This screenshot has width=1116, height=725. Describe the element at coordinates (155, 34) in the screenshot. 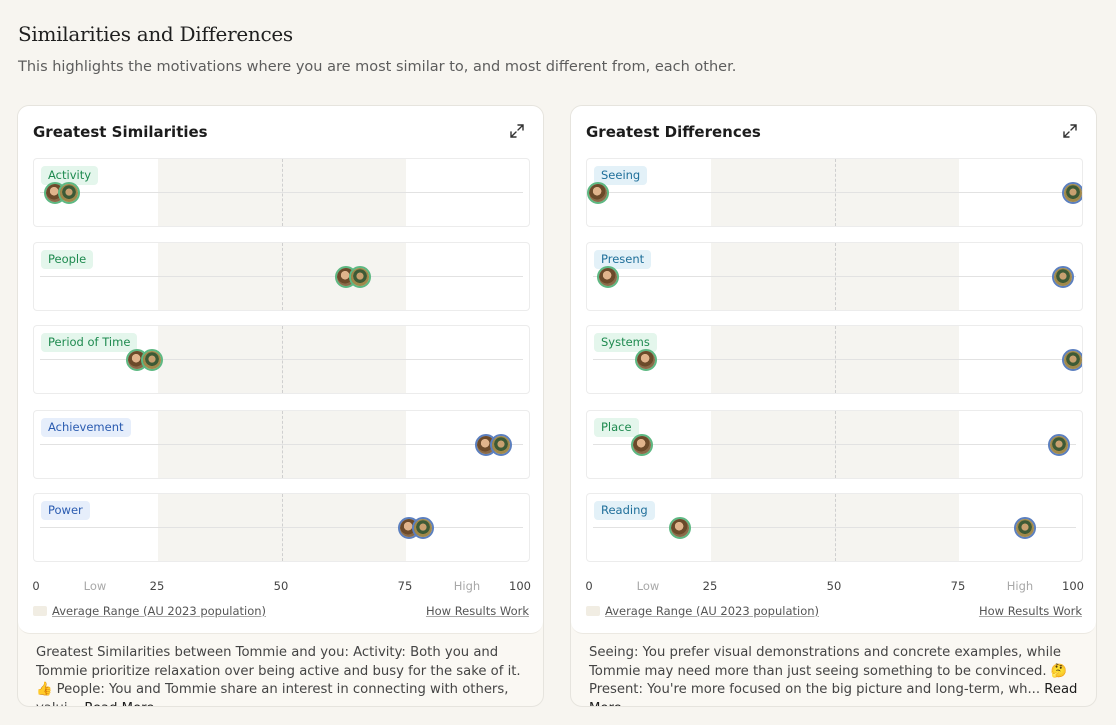

I see `section-title: Similarities and Differences` at that location.